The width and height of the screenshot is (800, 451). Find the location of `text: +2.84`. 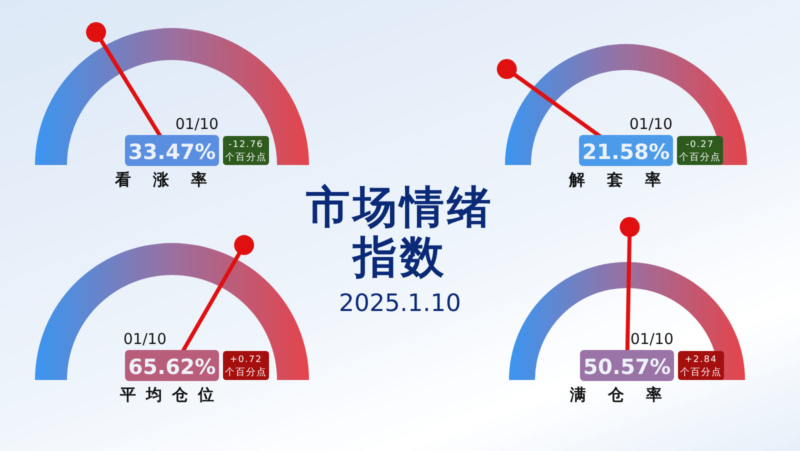

text: +2.84 is located at coordinates (701, 360).